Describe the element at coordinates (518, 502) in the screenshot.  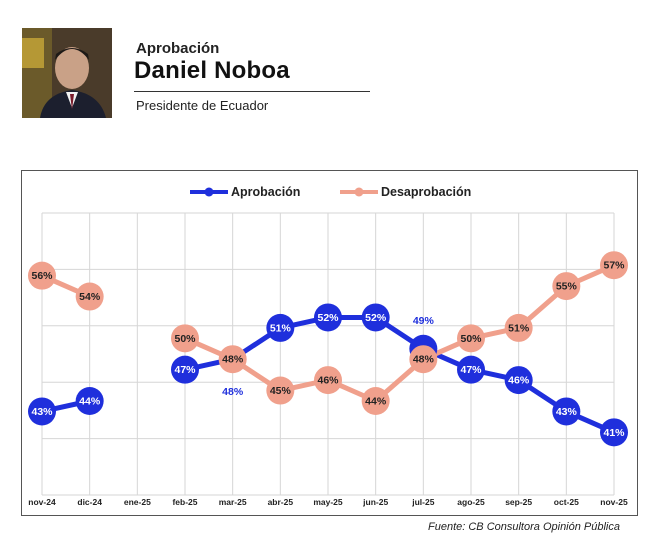
I see `x-tick-label: sep-25` at that location.